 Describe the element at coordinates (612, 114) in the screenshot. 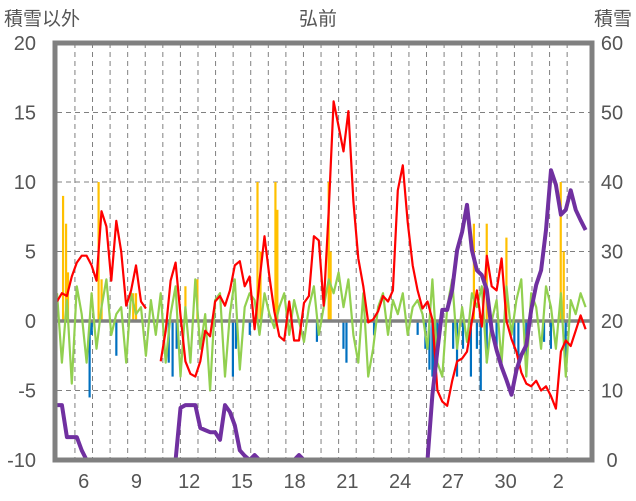

I see `right-tick-label: 50` at that location.